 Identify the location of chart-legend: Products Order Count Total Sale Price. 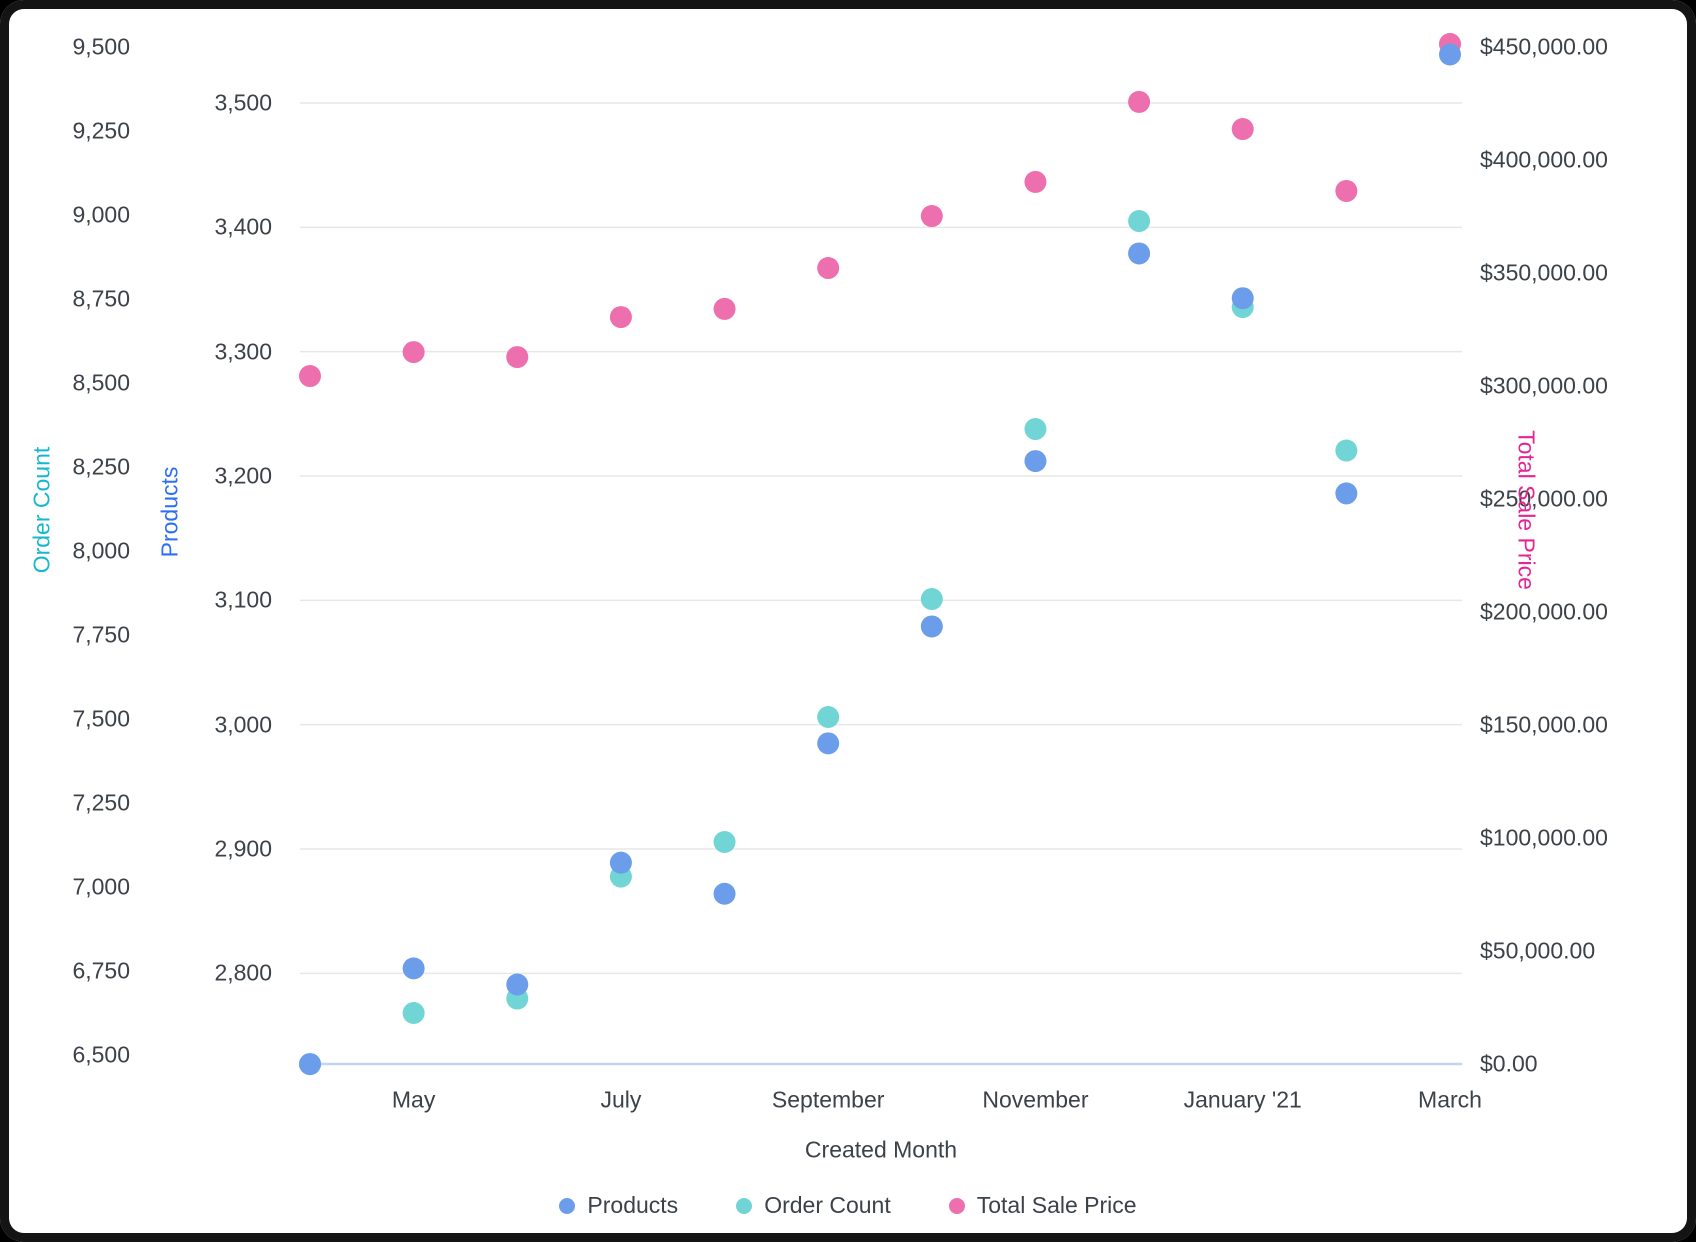
(848, 1205).